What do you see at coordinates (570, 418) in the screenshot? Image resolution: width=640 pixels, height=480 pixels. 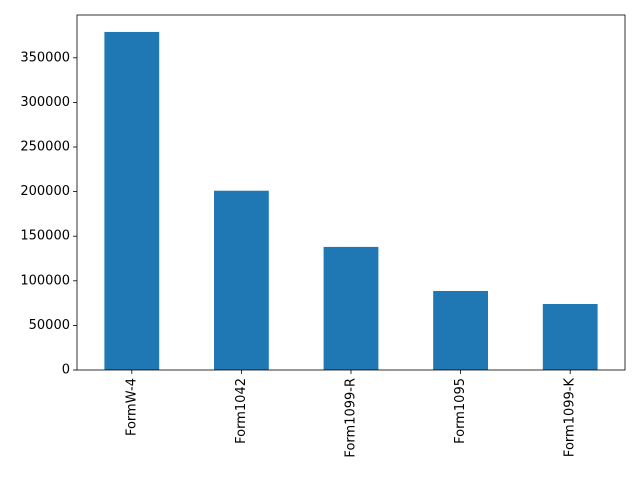 I see `x-tick-label: Form1099-K` at bounding box center [570, 418].